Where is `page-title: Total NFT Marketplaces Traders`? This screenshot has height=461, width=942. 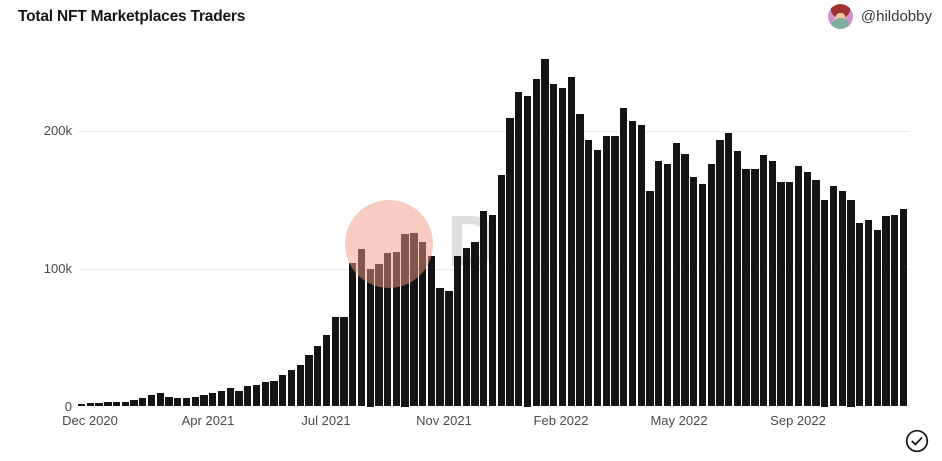 page-title: Total NFT Marketplaces Traders is located at coordinates (132, 16).